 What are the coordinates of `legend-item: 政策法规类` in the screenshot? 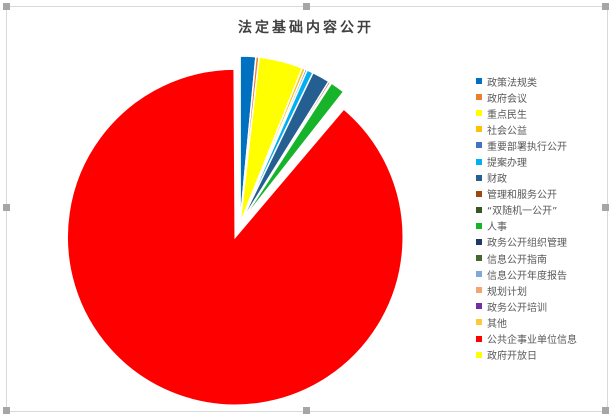 It's located at (526, 81).